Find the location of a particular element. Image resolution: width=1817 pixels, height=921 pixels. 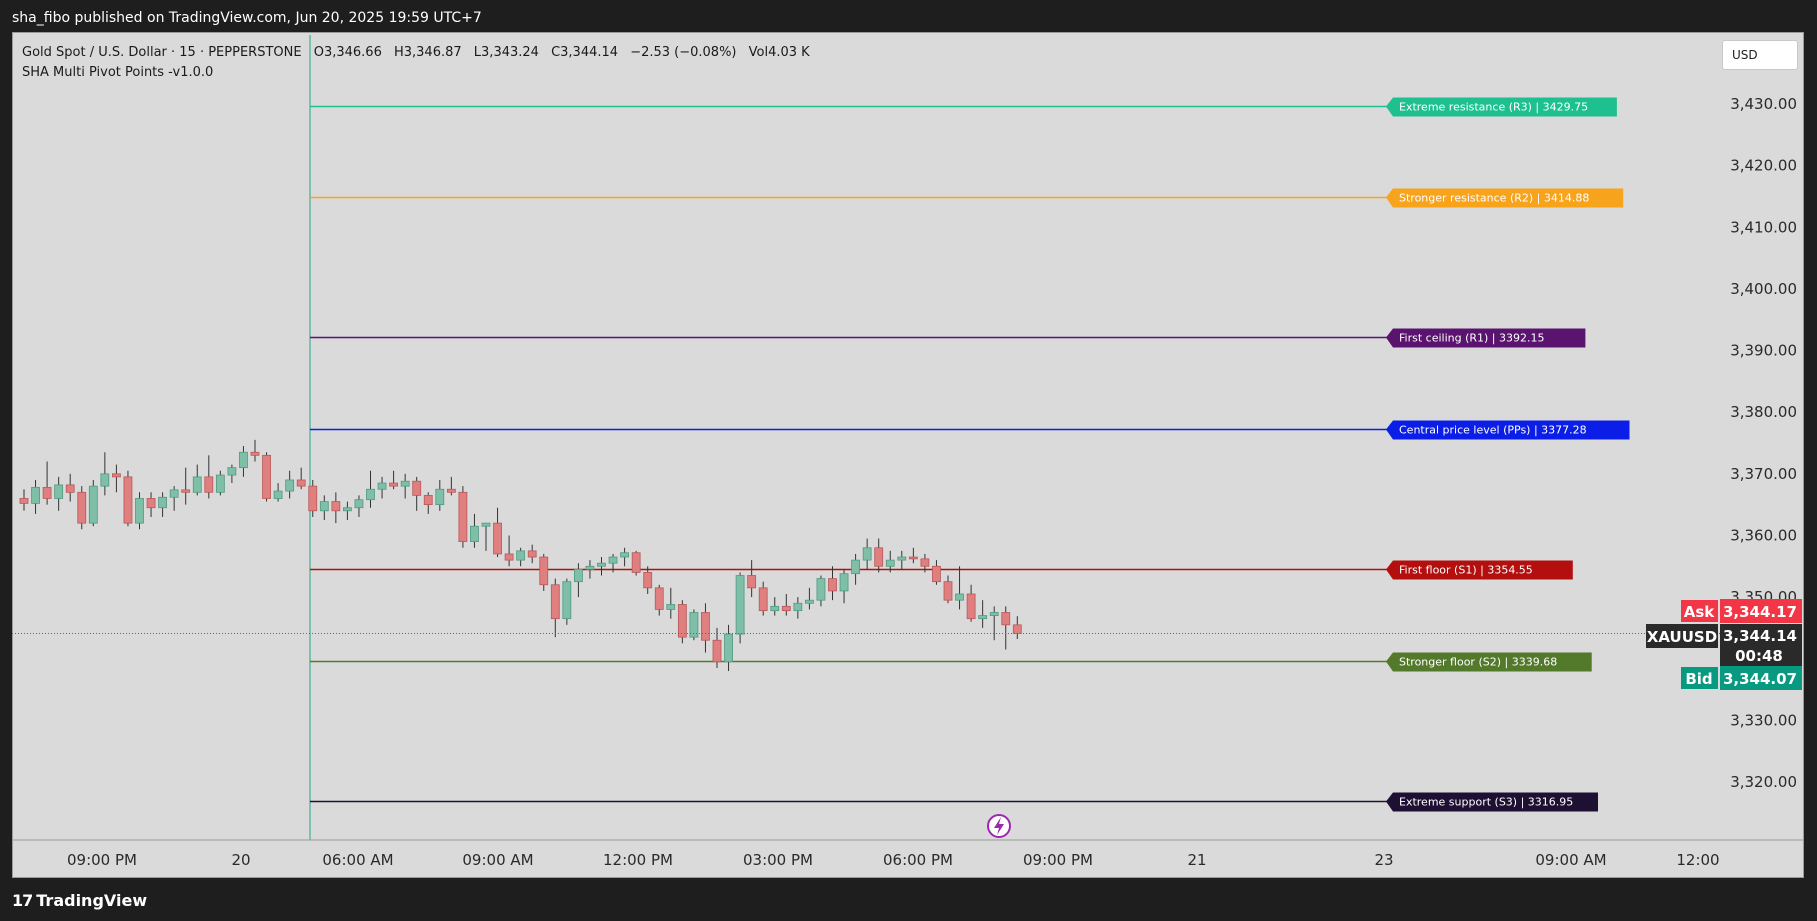

pivot-label-r1: First ceiling (R1) | 3392.15 is located at coordinates (1472, 338).